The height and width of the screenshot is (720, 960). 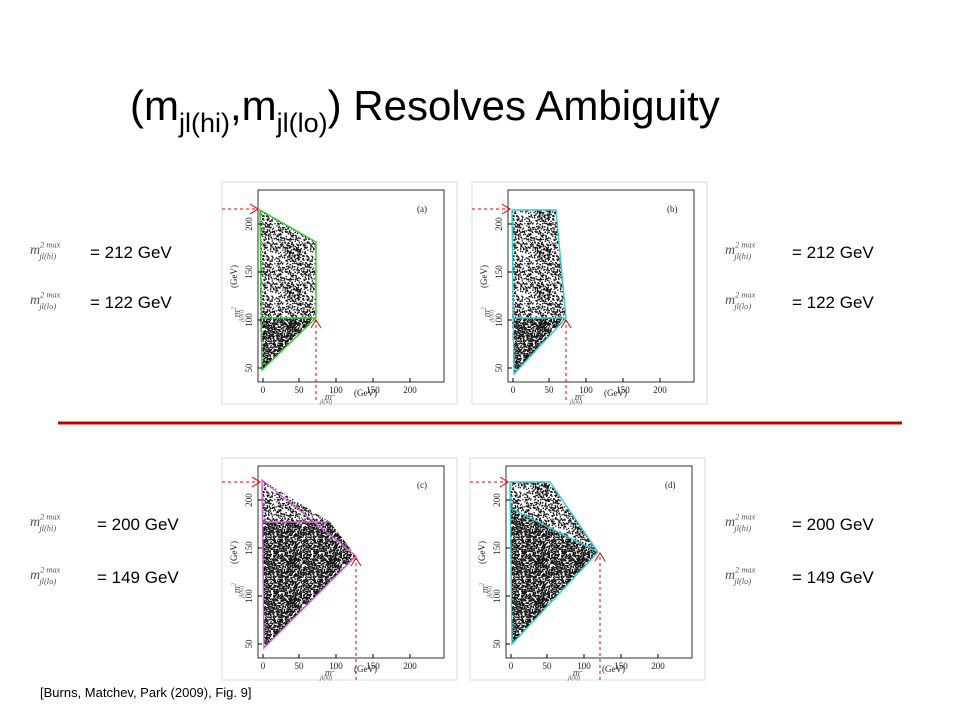 What do you see at coordinates (204, 123) in the screenshot?
I see `title-sub: jl(hi)` at bounding box center [204, 123].